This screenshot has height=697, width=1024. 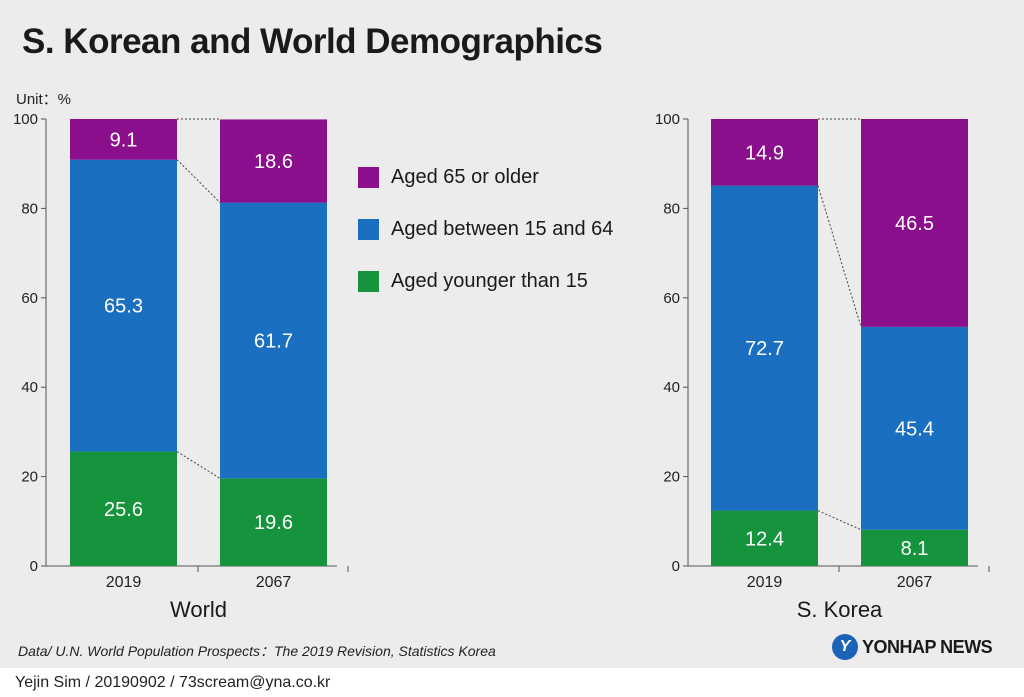 What do you see at coordinates (368, 281) in the screenshot?
I see `legend-swatch-young` at bounding box center [368, 281].